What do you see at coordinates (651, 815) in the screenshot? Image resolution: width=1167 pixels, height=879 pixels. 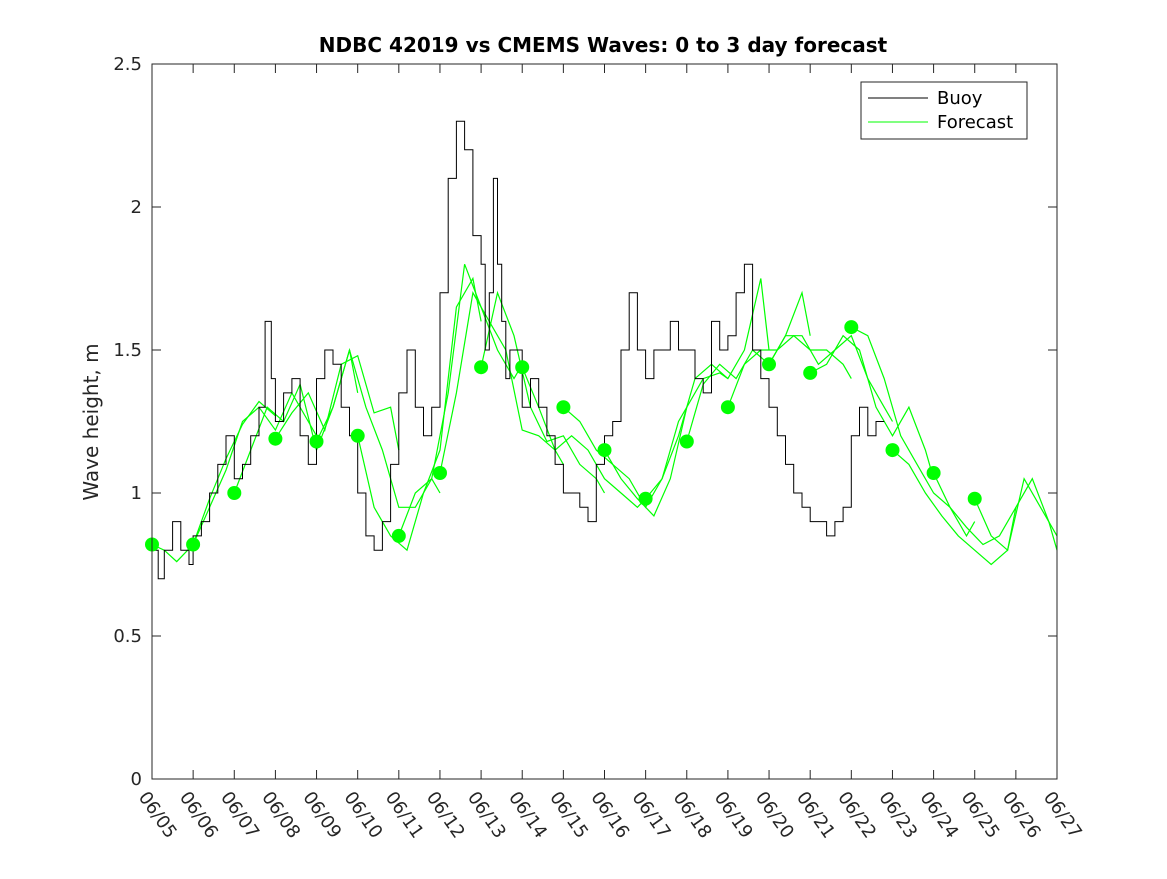 I see `x-tick-label: 06/17` at bounding box center [651, 815].